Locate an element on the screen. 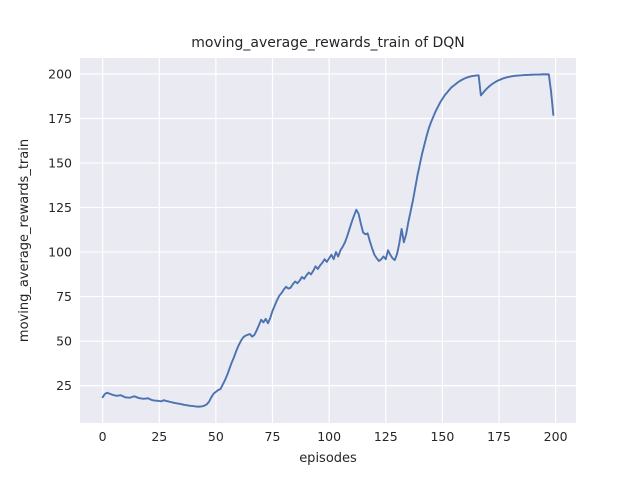 The width and height of the screenshot is (640, 480). x-axis-label: episodes is located at coordinates (328, 458).